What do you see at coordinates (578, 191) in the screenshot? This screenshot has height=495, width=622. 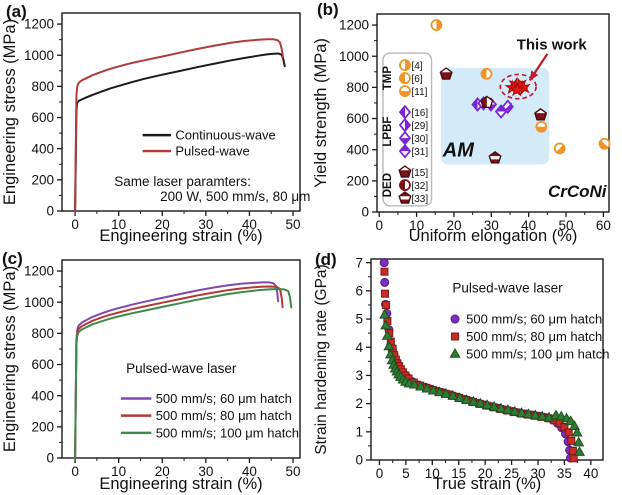 I see `svg-text: CrCoNi` at bounding box center [578, 191].